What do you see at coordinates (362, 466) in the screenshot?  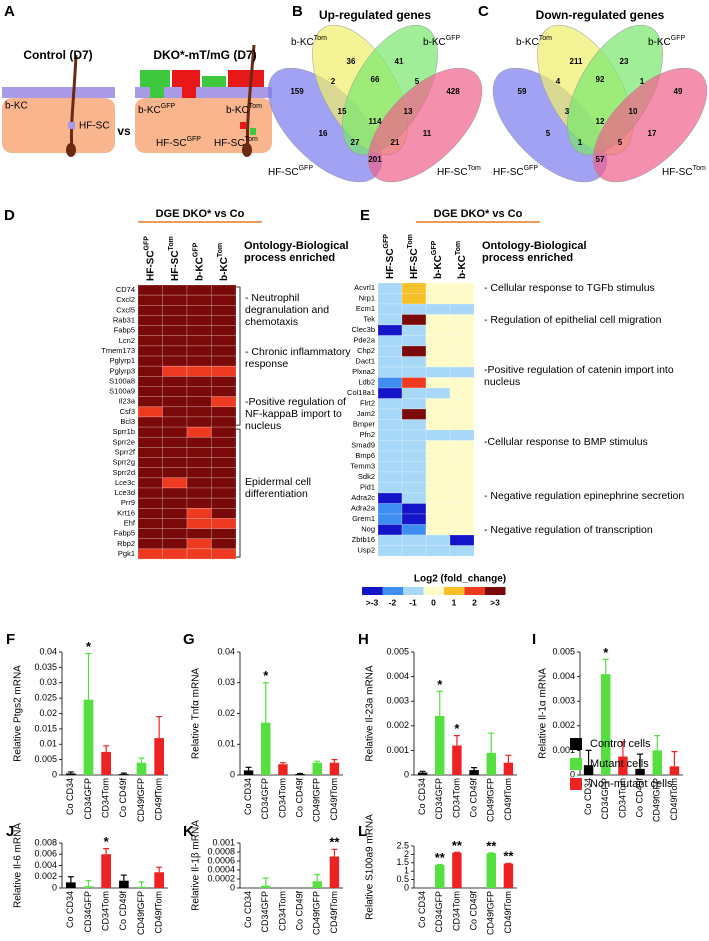 I see `gene-label: Temm3` at bounding box center [362, 466].